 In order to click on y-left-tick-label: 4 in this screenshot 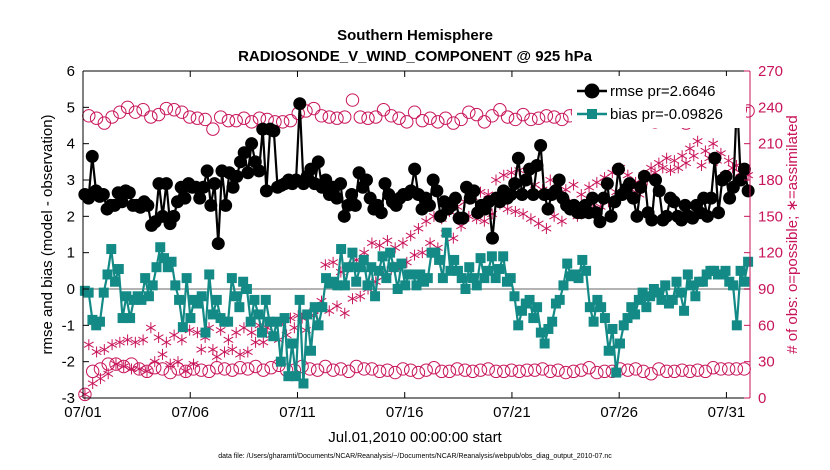, I will do `click(71, 144)`.